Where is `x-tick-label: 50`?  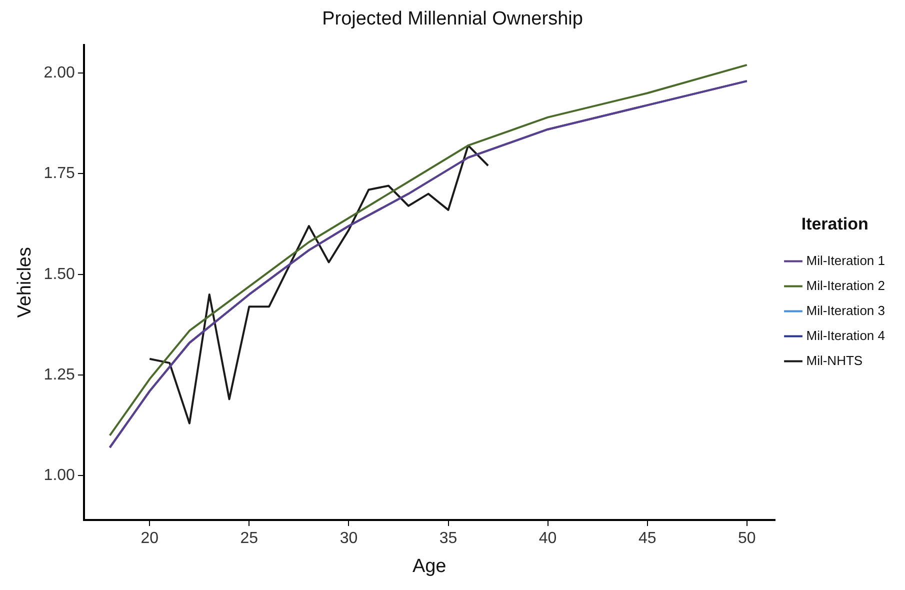
x-tick-label: 50 is located at coordinates (747, 539).